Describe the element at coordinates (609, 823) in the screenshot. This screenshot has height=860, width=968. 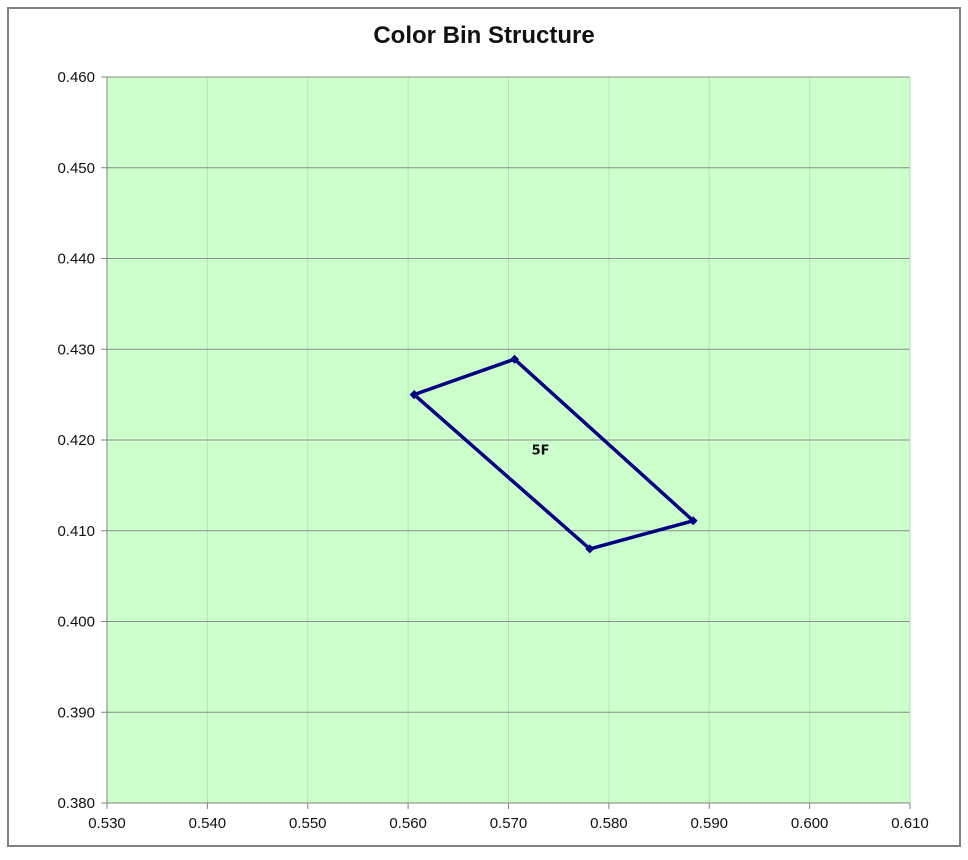
I see `x-tick-label: 0.580` at that location.